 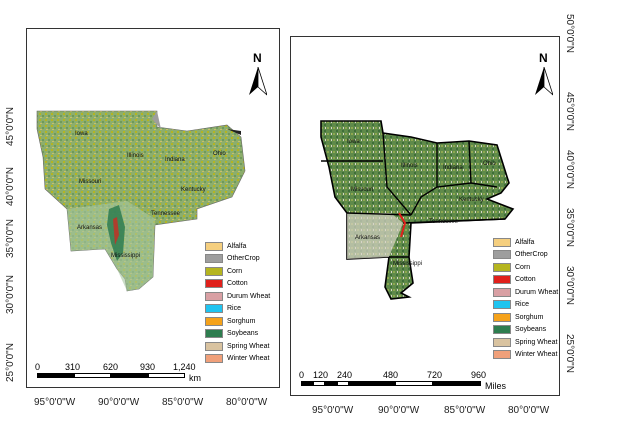 I want to click on right-legend-item: Winter Wheat, so click(x=525, y=355).